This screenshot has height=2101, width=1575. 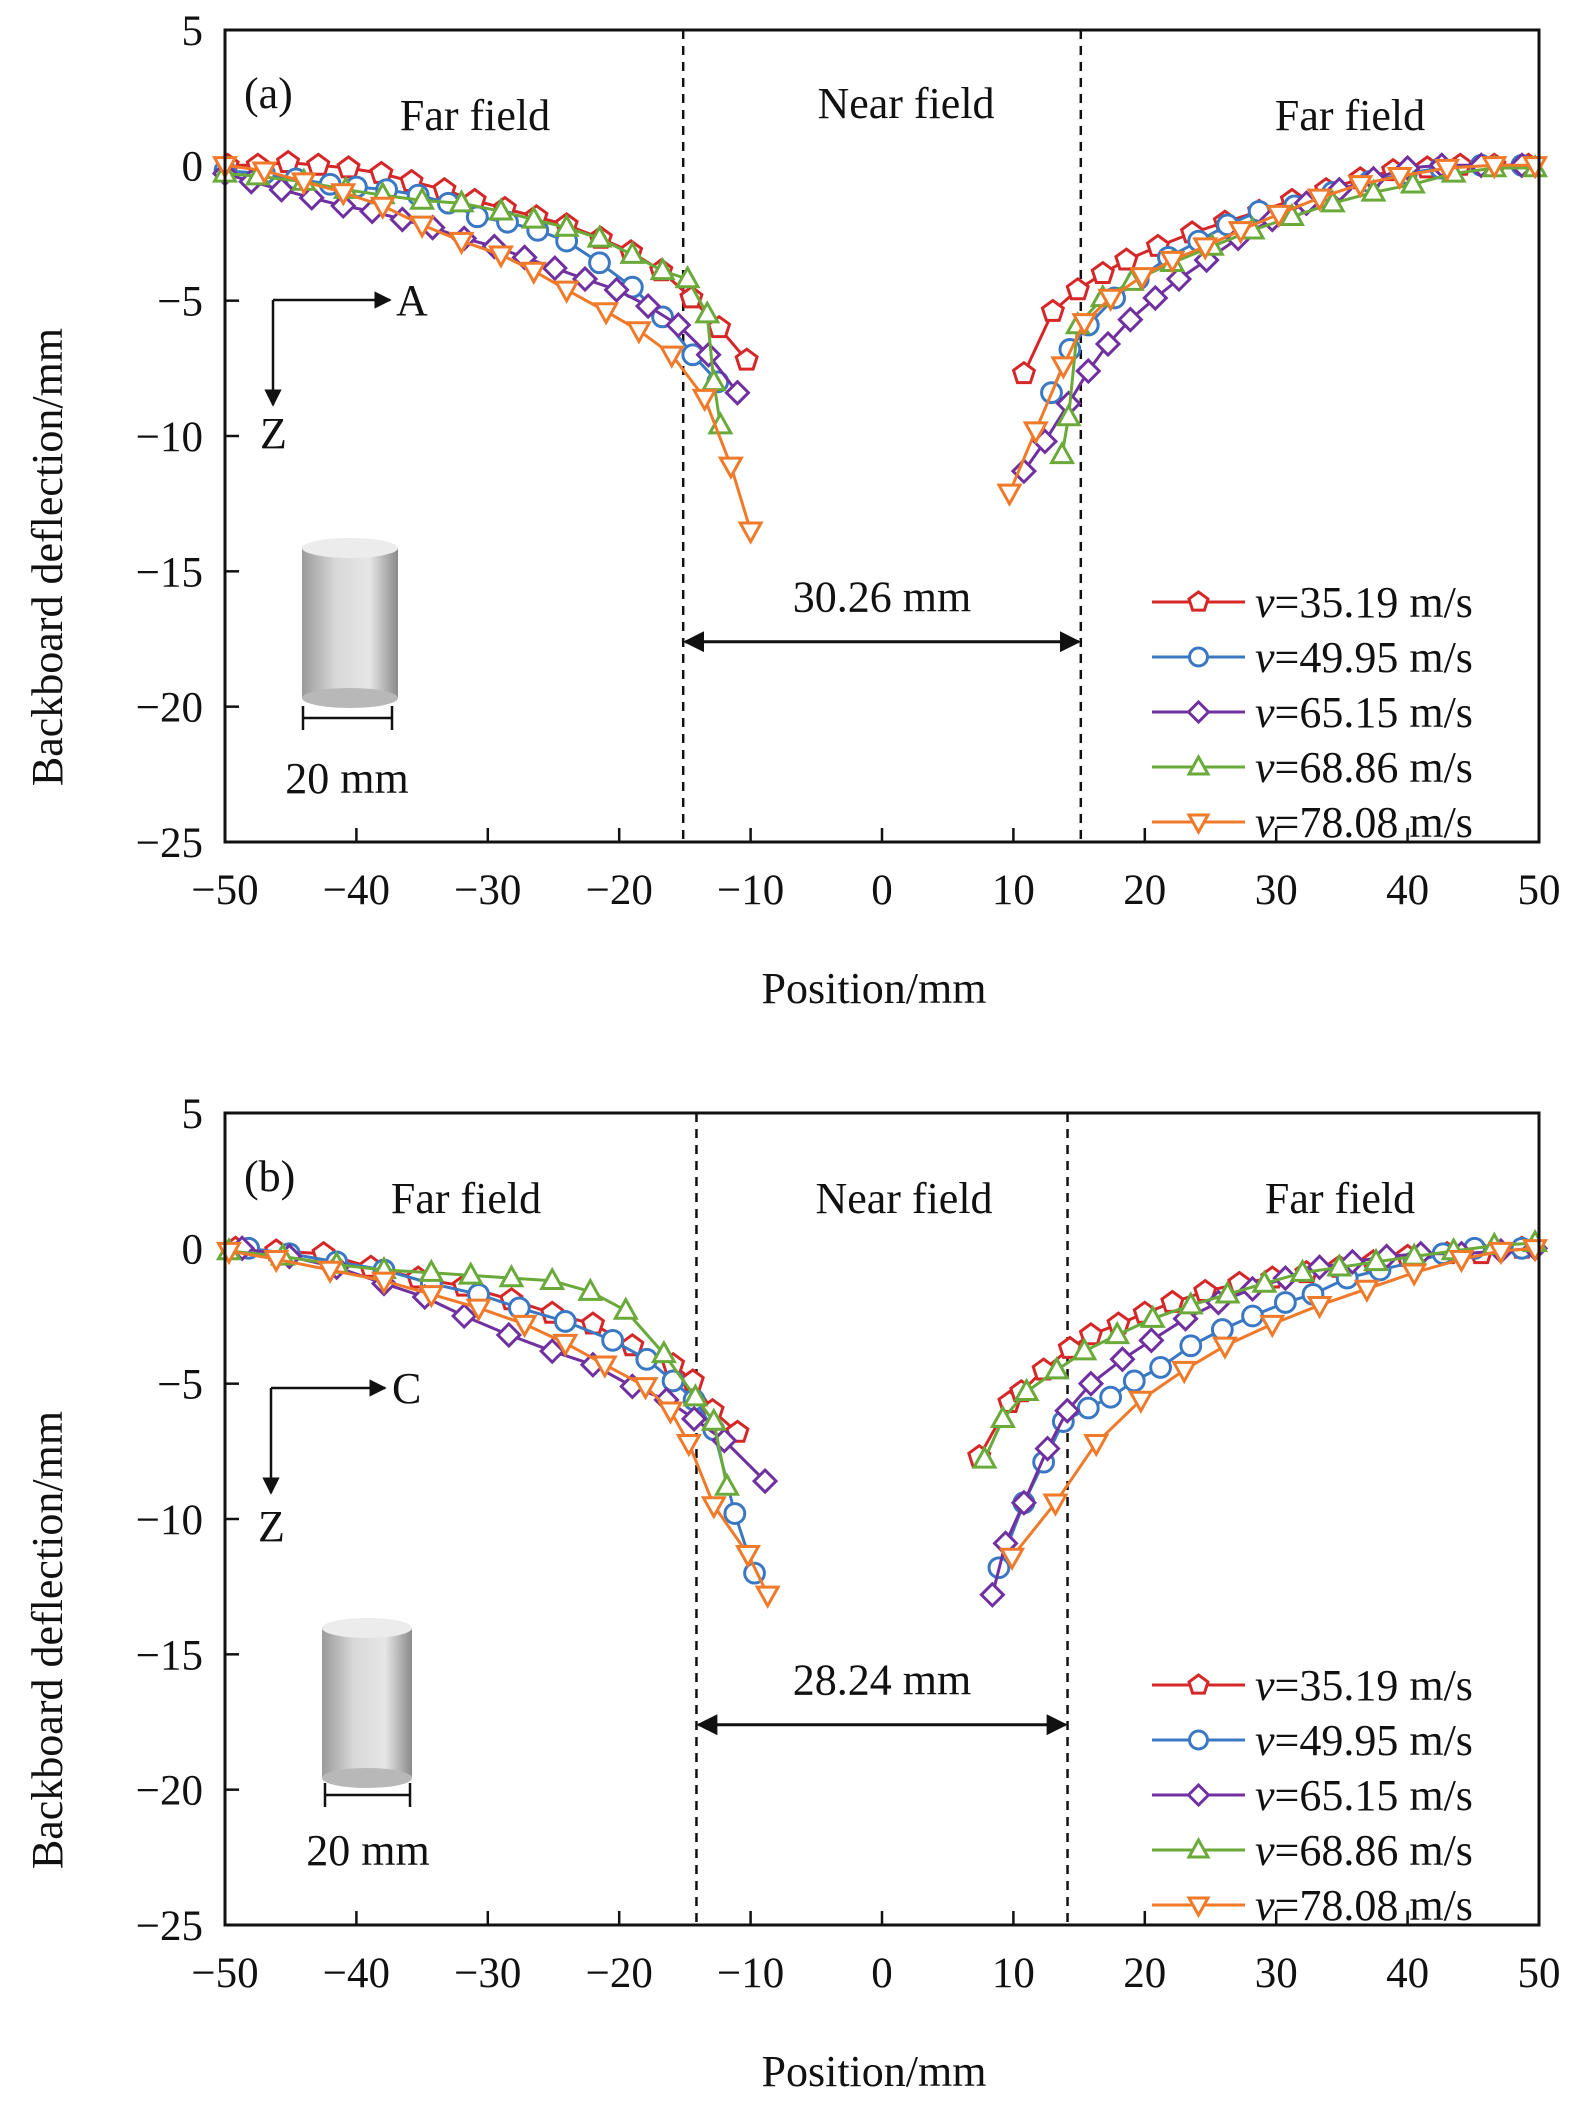 What do you see at coordinates (1312, 1685) in the screenshot?
I see `legend-item: v=35.19 m/s` at bounding box center [1312, 1685].